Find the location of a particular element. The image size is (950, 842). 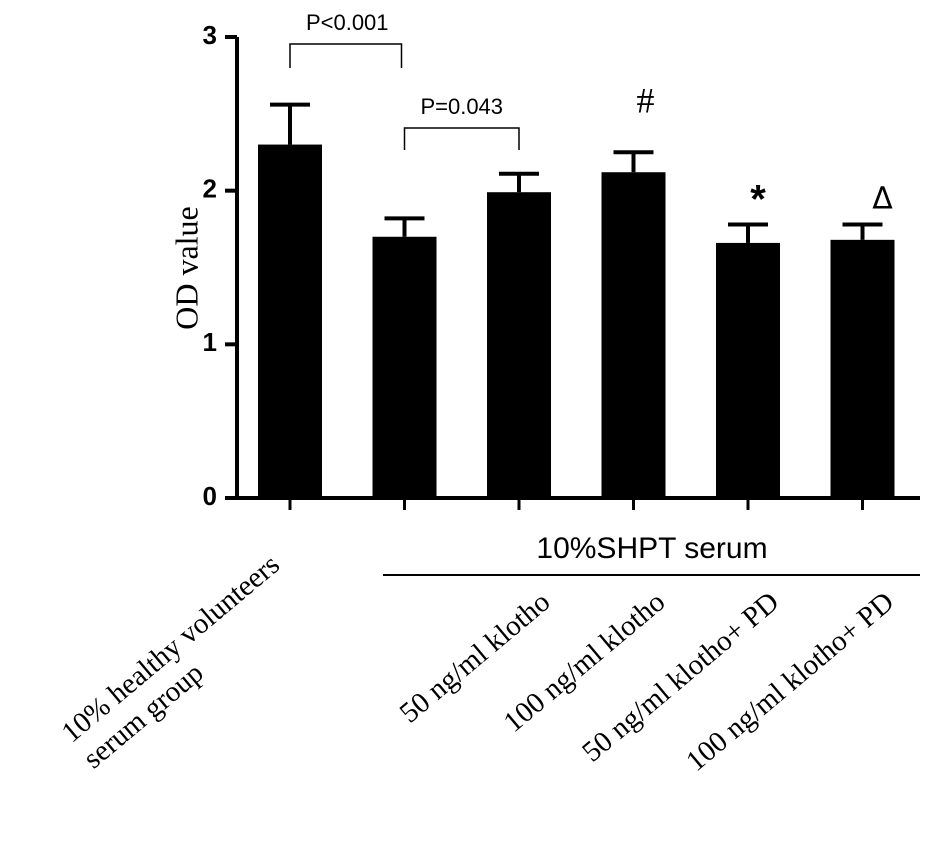

annotation: P<0.001 is located at coordinates (347, 22).